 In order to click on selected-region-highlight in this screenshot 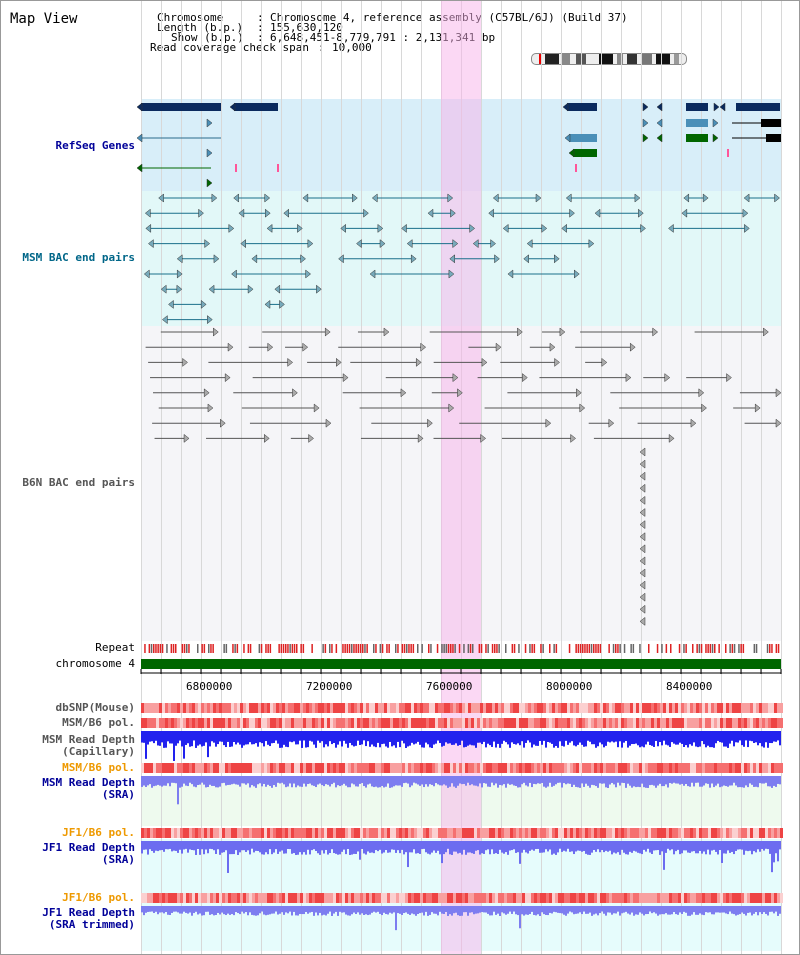, I will do `click(461, 477)`.